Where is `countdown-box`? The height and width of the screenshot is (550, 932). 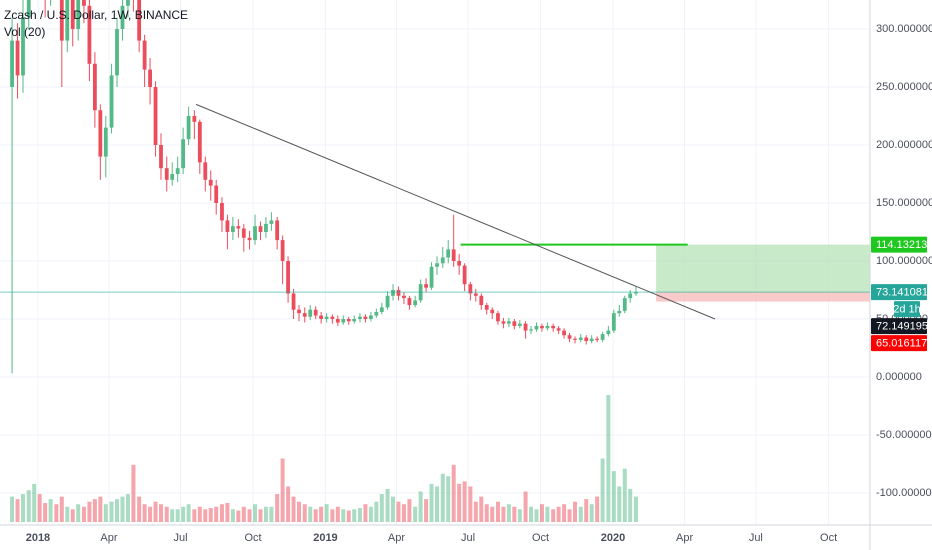 countdown-box is located at coordinates (907, 309).